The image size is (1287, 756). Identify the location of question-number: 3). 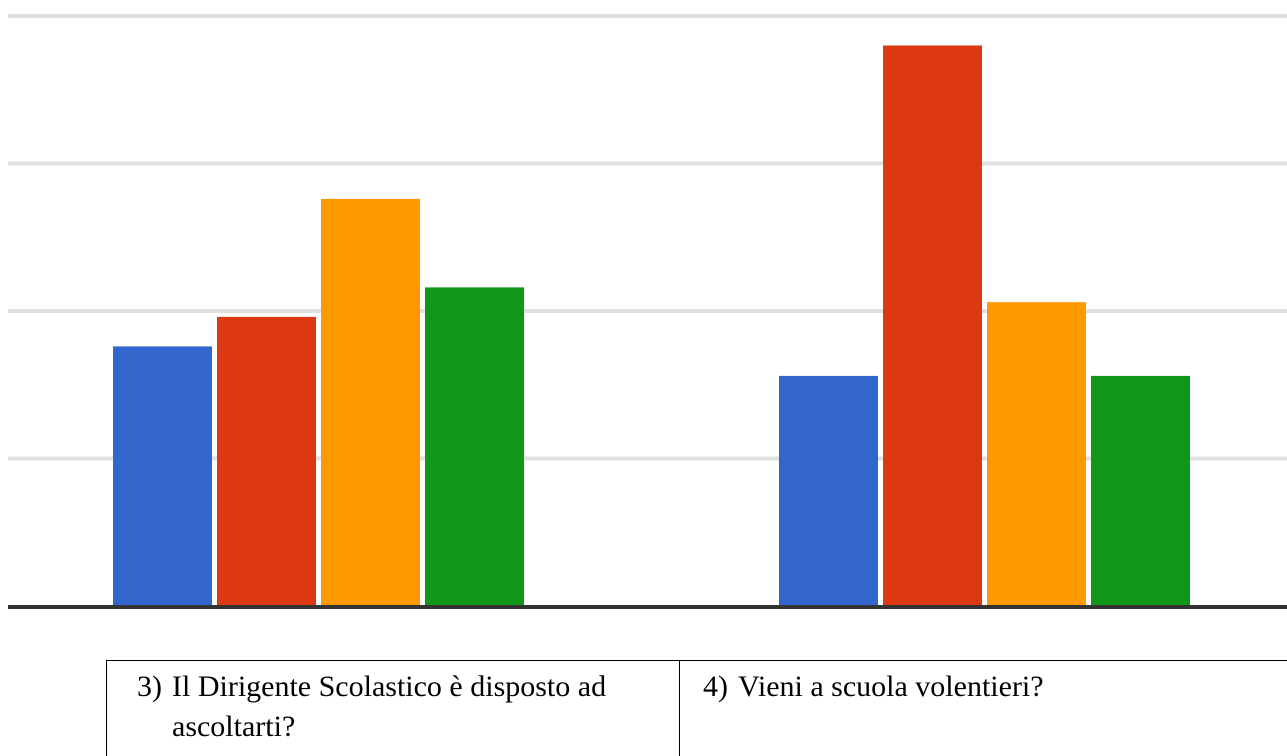
(149, 686).